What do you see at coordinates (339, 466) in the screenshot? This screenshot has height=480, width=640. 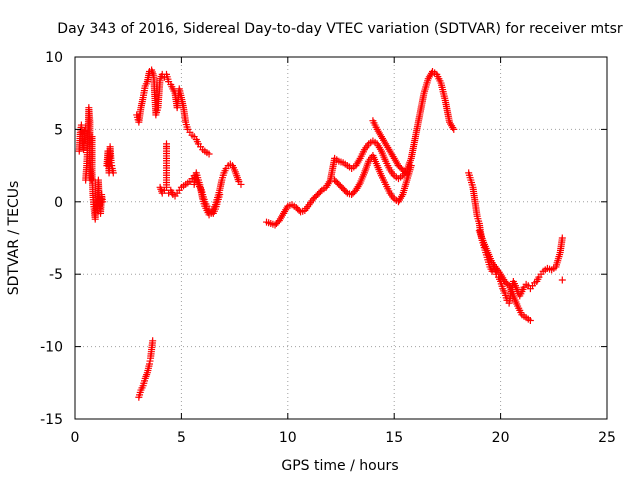 I see `x-axis-label: GPS time / hours` at bounding box center [339, 466].